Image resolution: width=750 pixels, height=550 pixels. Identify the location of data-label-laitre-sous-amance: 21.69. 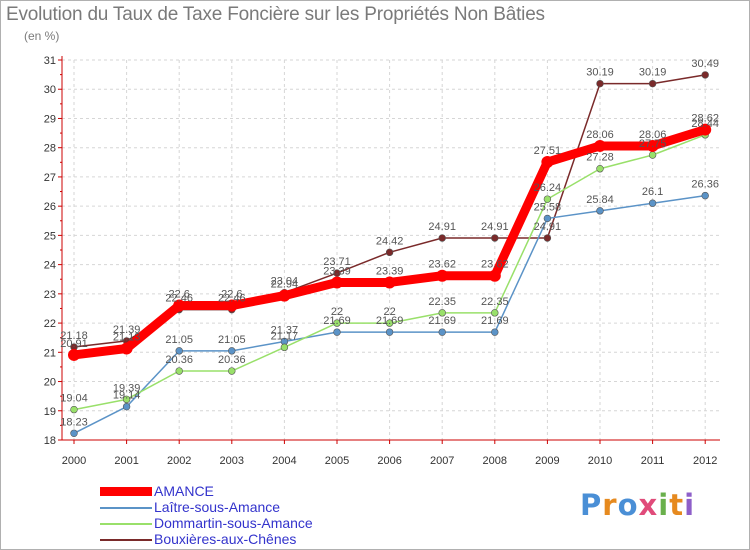
(442, 321).